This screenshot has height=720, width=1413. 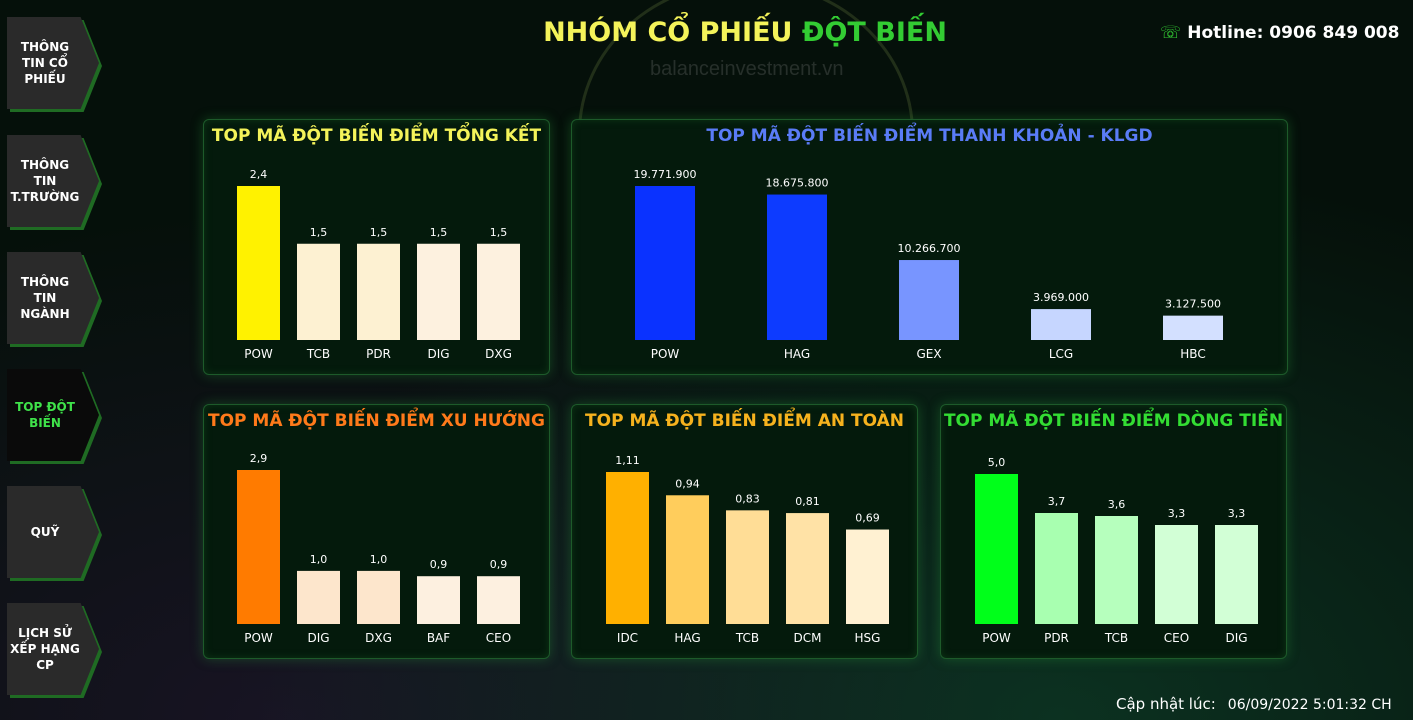 What do you see at coordinates (867, 576) in the screenshot?
I see `bar-hsg` at bounding box center [867, 576].